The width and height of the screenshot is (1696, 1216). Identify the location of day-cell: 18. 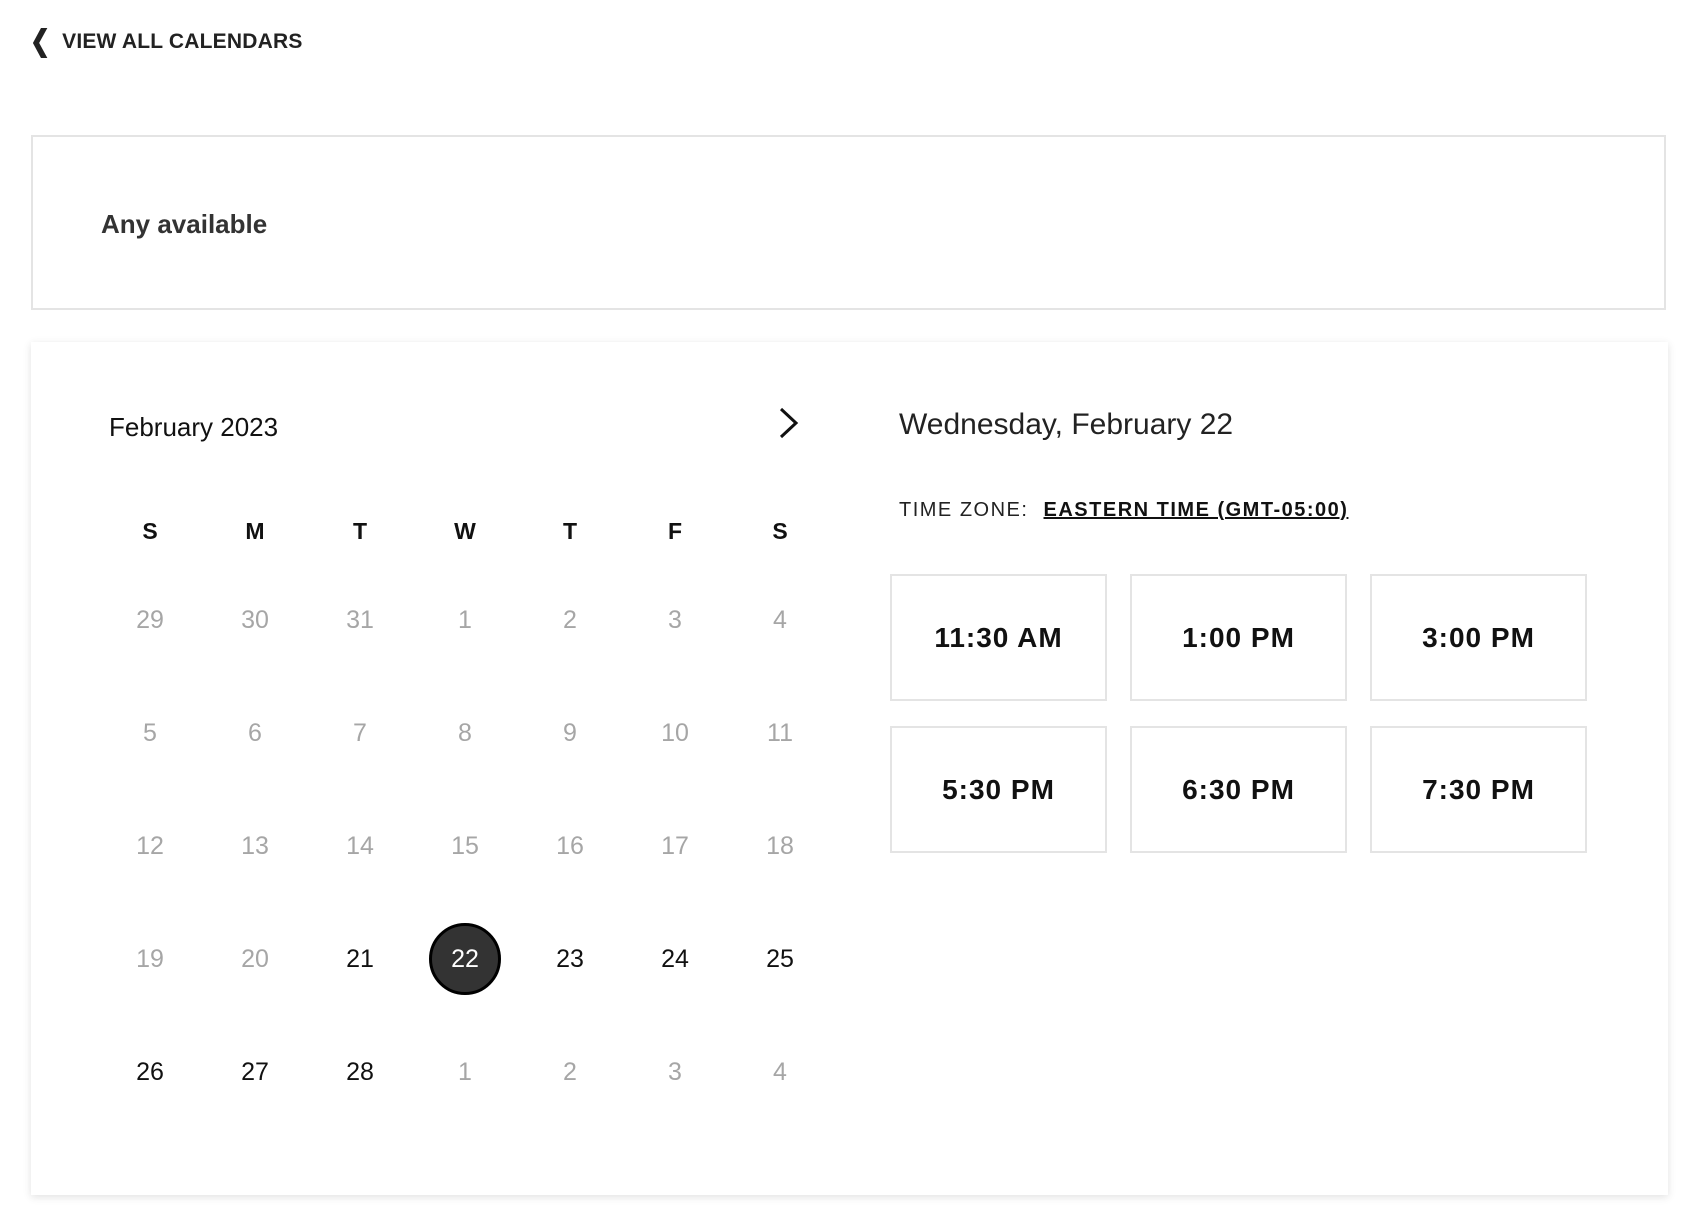
(780, 845).